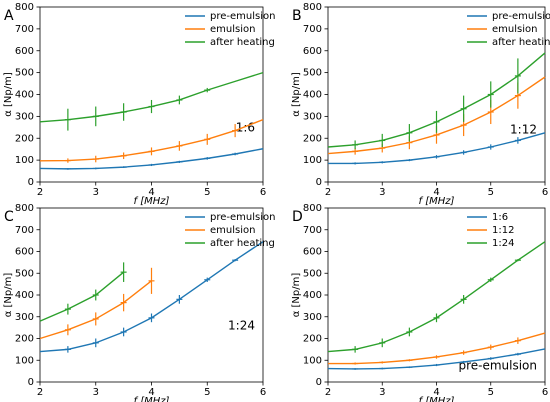  I want to click on annotation: 1:24, so click(241, 326).